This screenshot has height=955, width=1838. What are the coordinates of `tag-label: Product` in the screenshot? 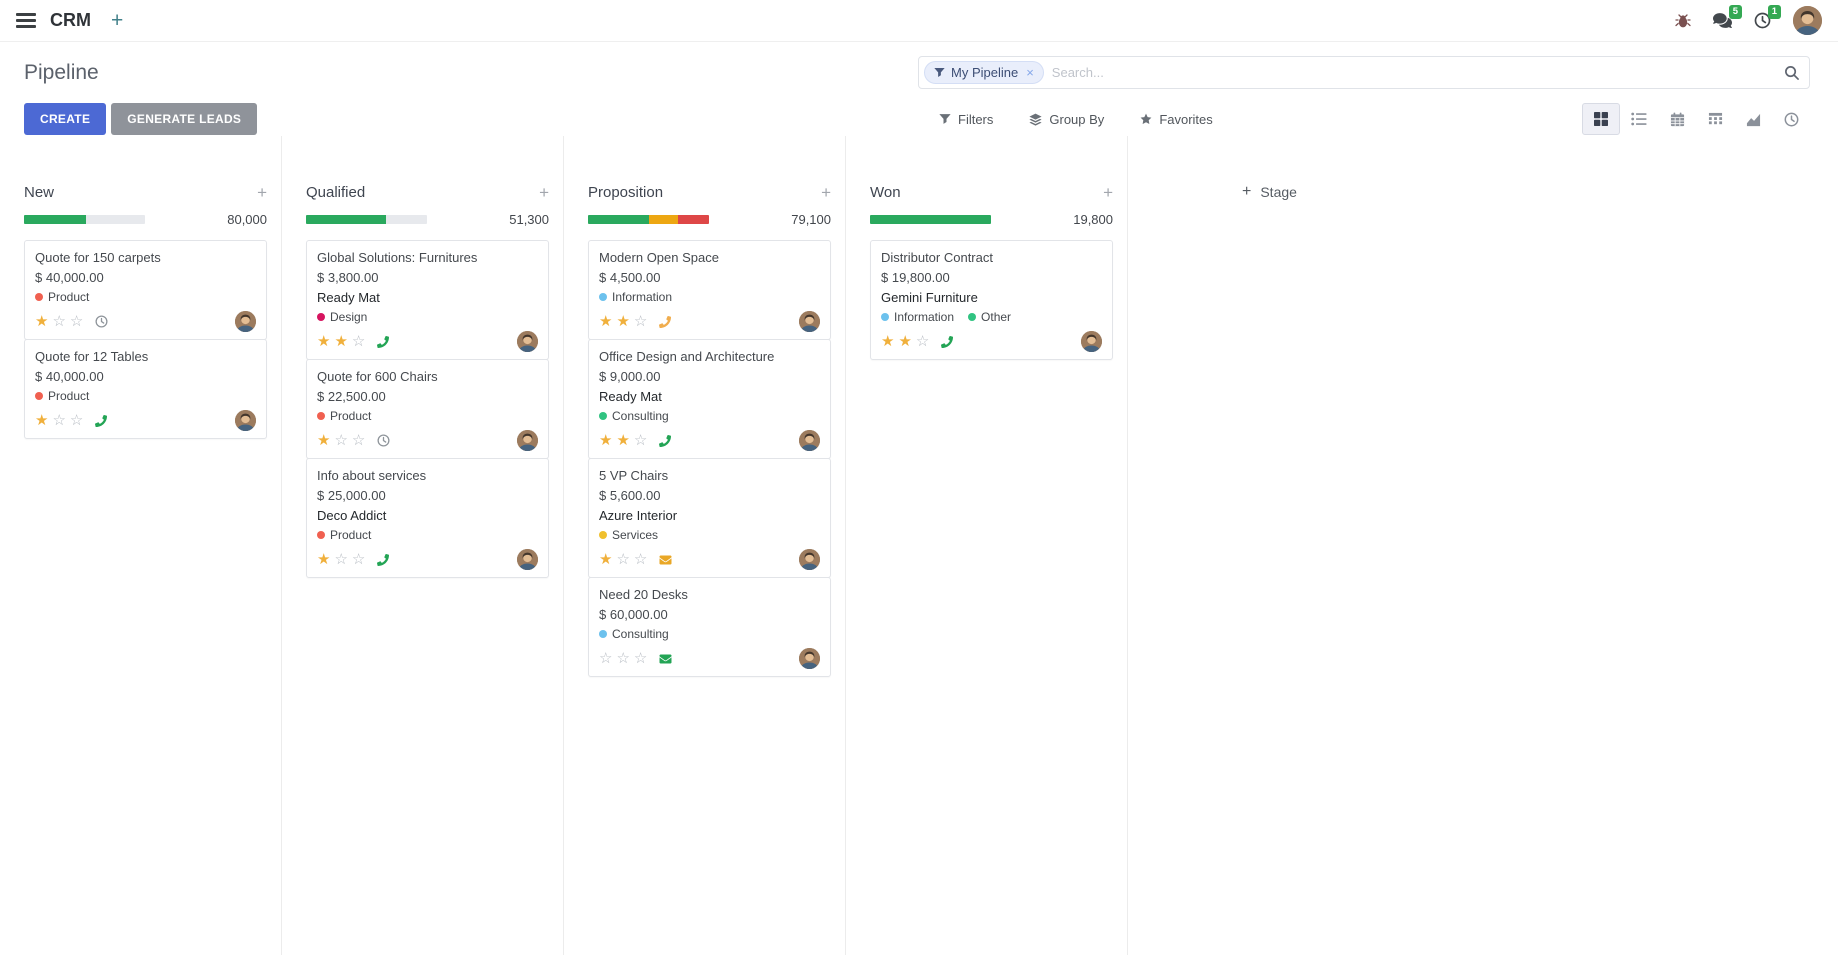 It's located at (351, 416).